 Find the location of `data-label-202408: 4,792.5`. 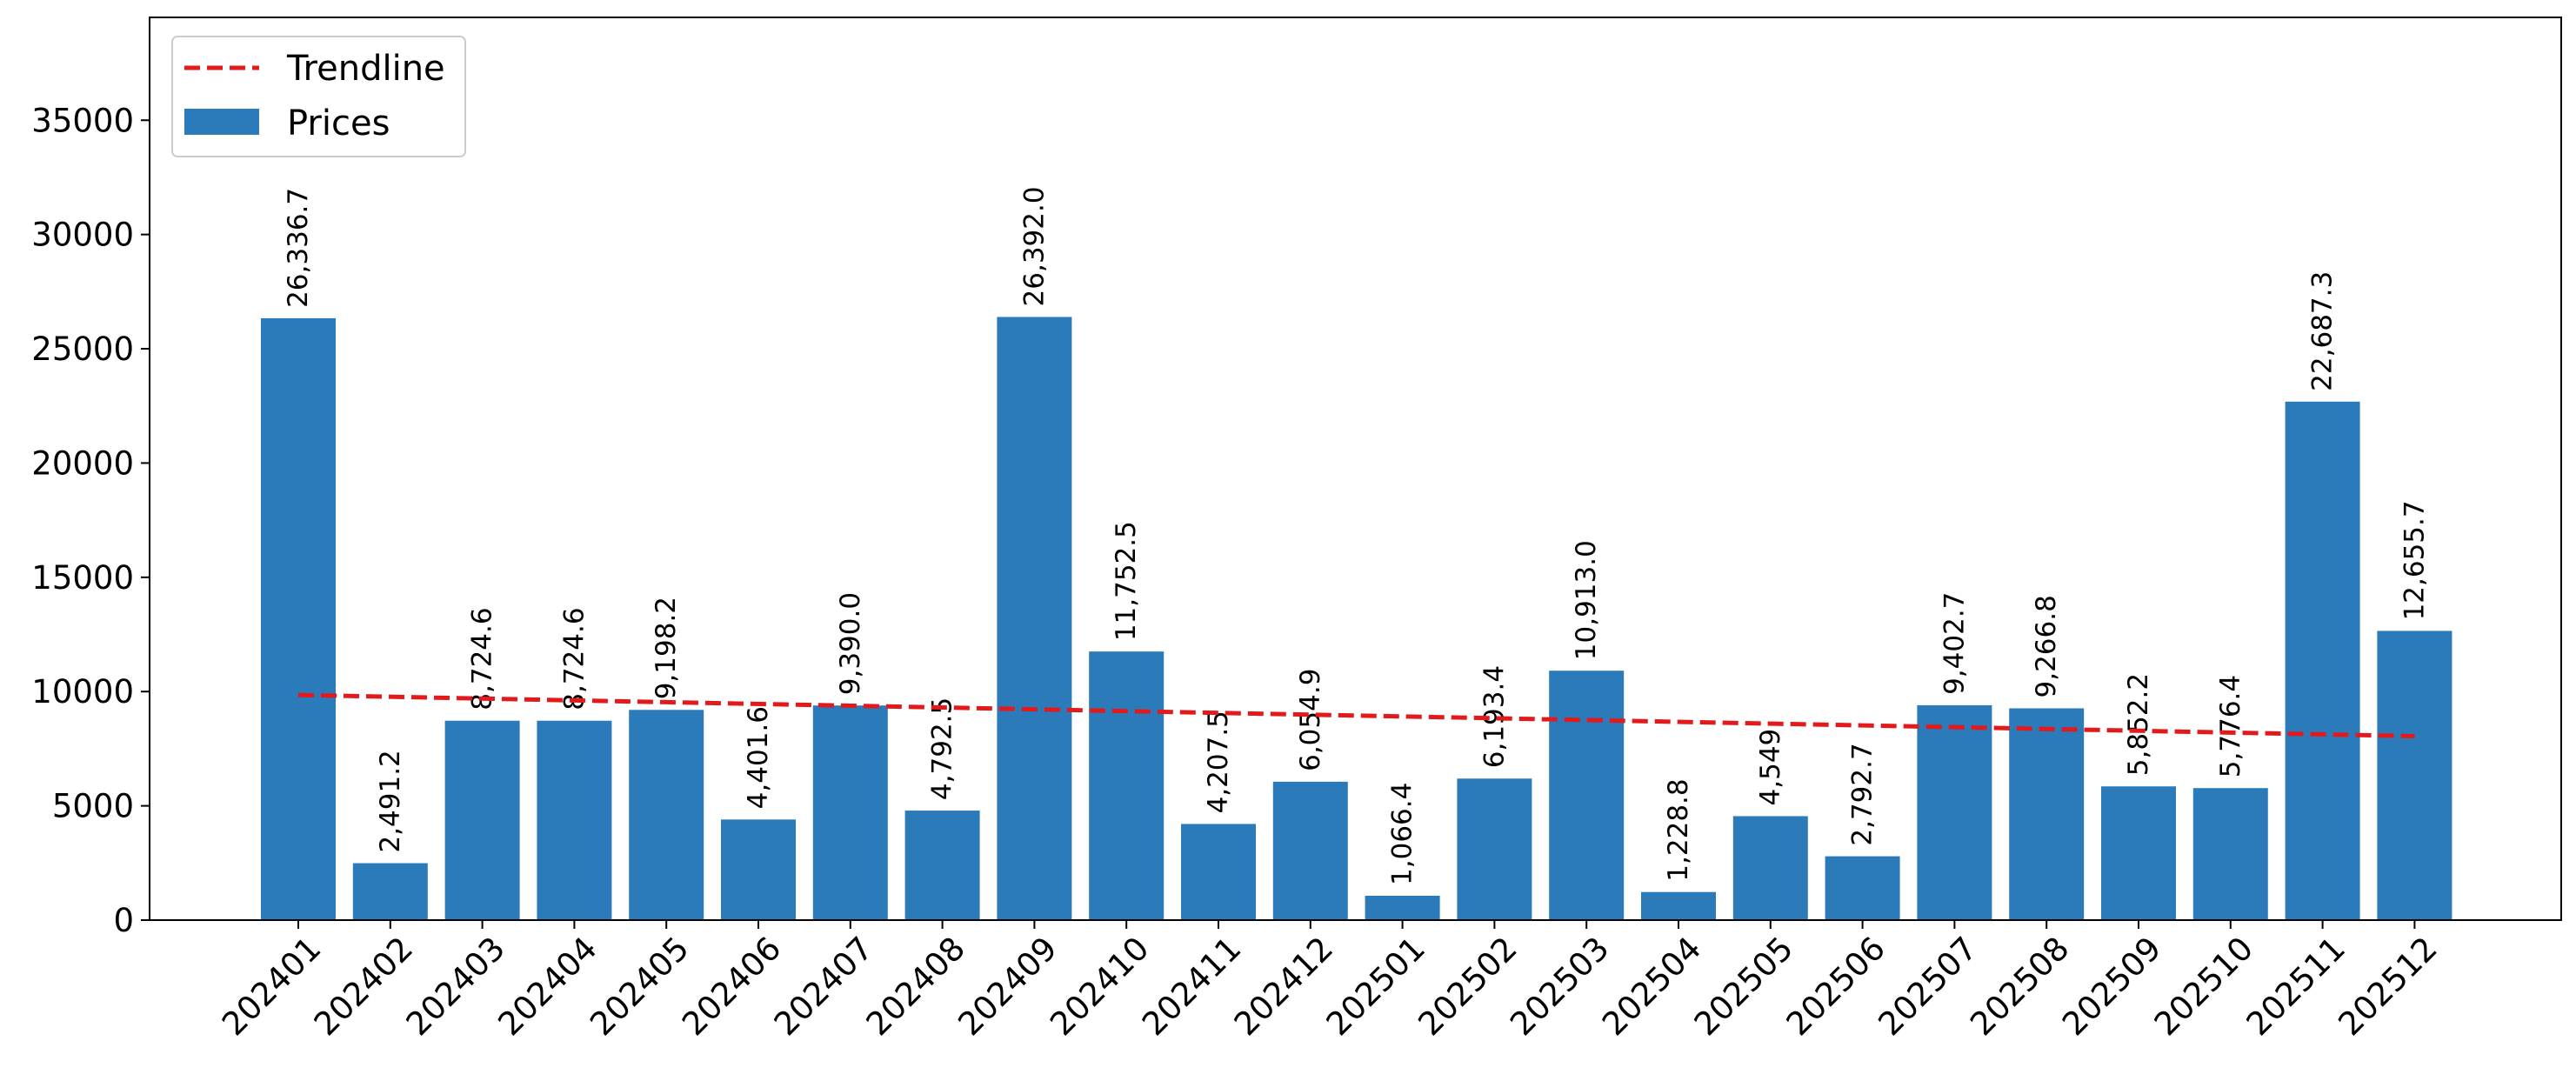

data-label-202408: 4,792.5 is located at coordinates (942, 748).